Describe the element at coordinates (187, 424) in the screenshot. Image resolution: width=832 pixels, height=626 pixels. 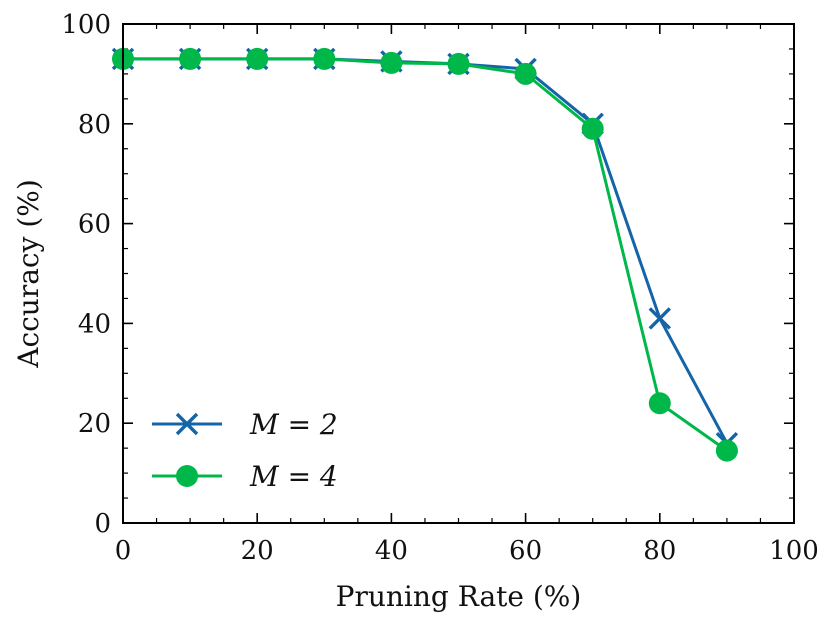
I see `legend-marker-x` at that location.